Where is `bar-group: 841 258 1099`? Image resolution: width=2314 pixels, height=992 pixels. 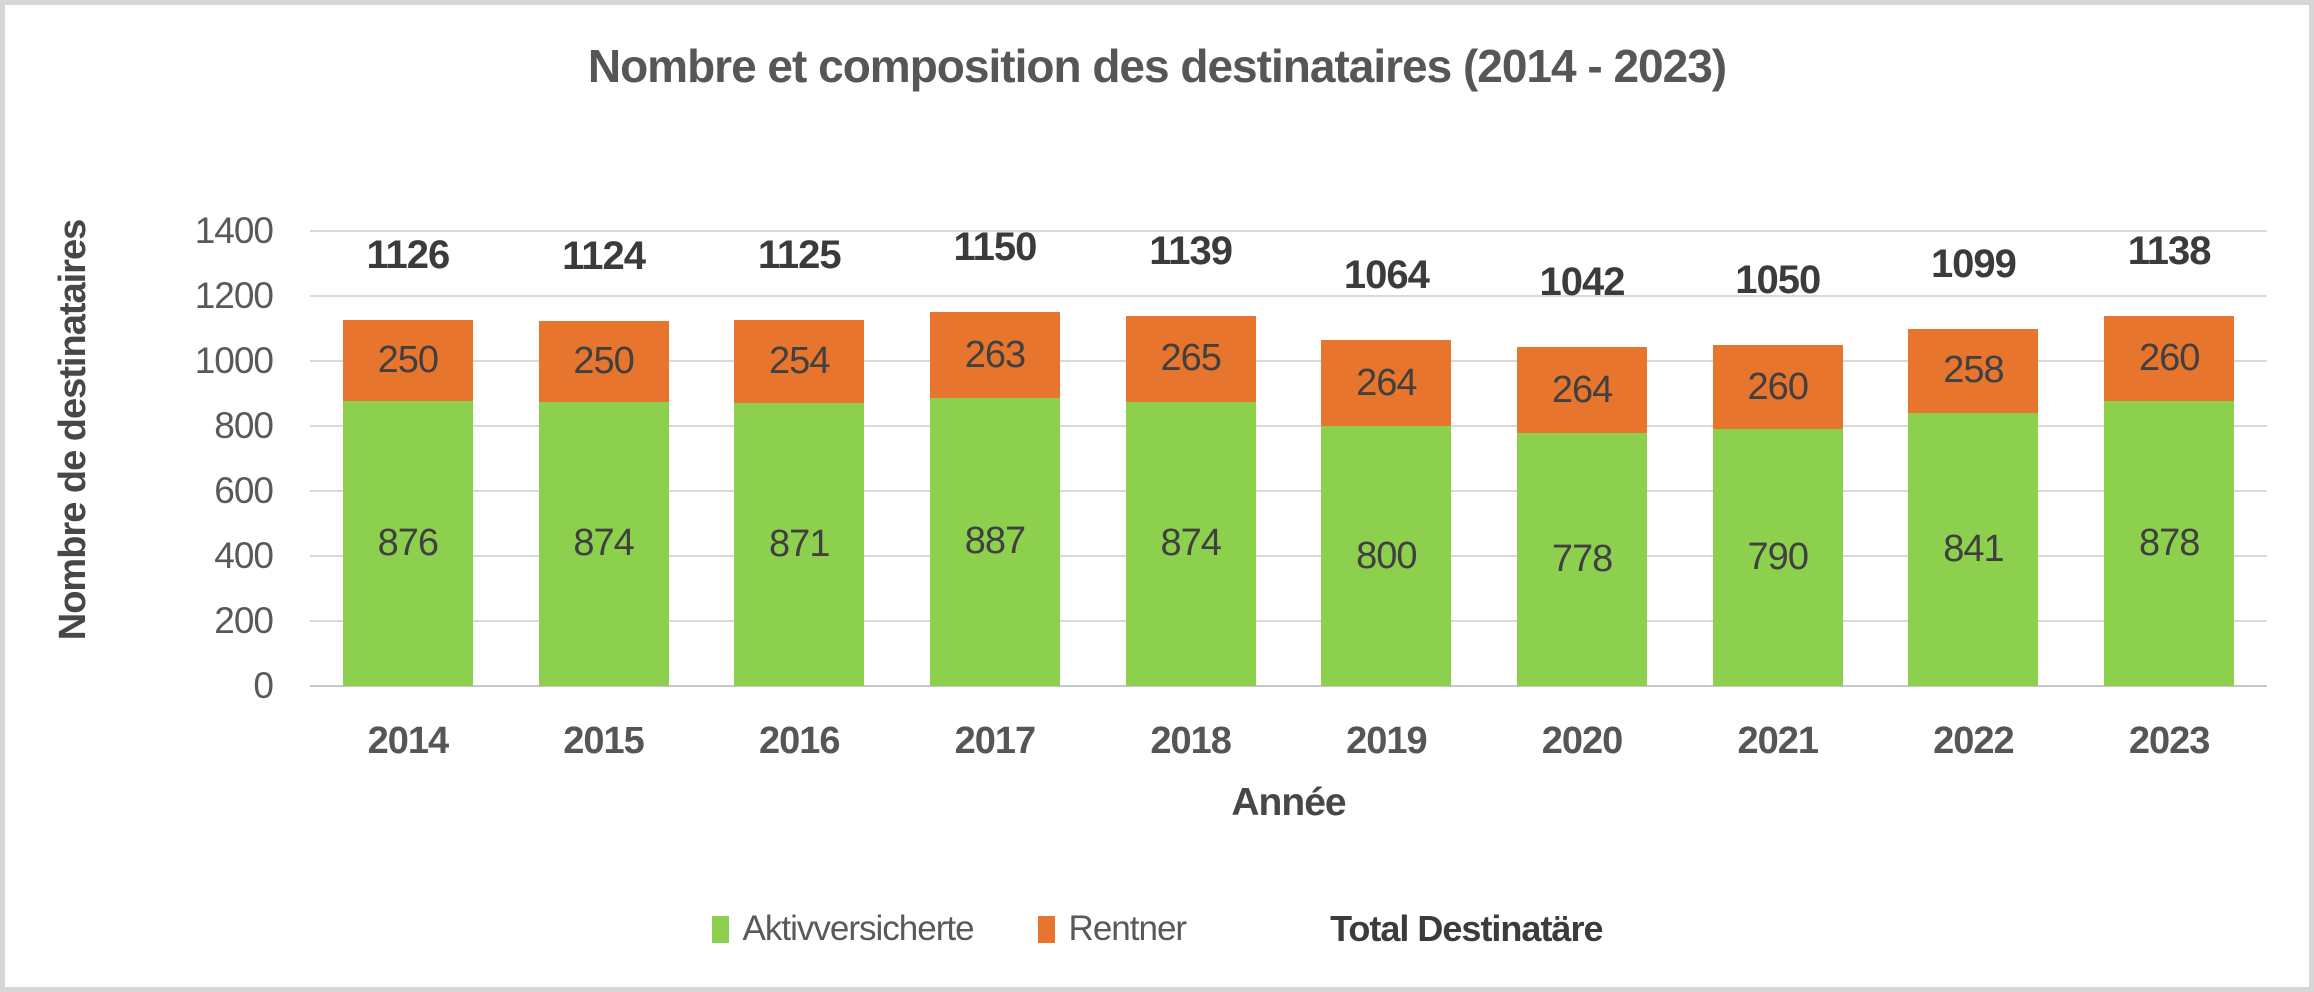
bar-group: 841 258 1099 is located at coordinates (1973, 458).